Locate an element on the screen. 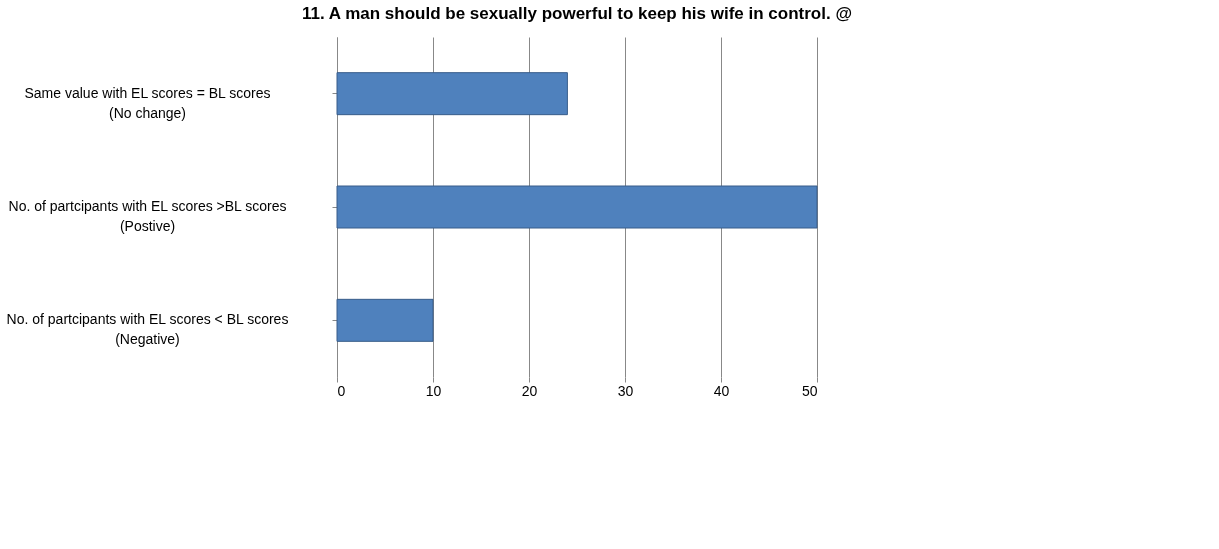  y-tick-label: Same value with EL scores = BL scores (No change) is located at coordinates (147, 102).